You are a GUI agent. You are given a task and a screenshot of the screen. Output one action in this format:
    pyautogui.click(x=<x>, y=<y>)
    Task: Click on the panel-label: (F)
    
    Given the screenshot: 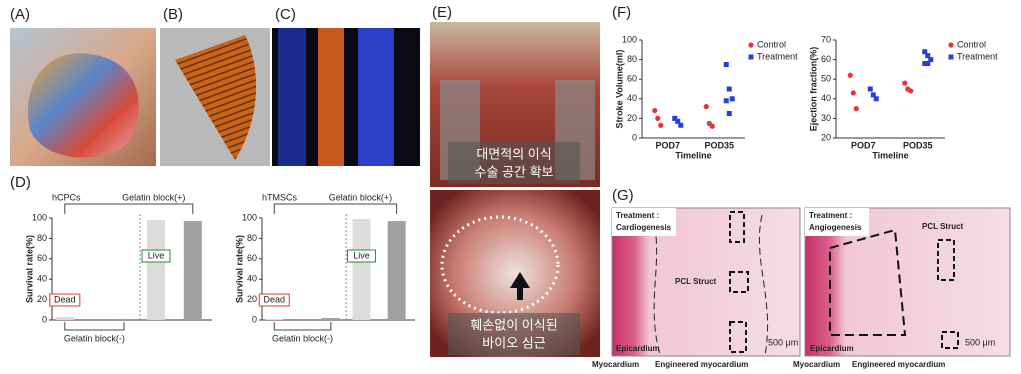 What is the action you would take?
    pyautogui.click(x=621, y=12)
    